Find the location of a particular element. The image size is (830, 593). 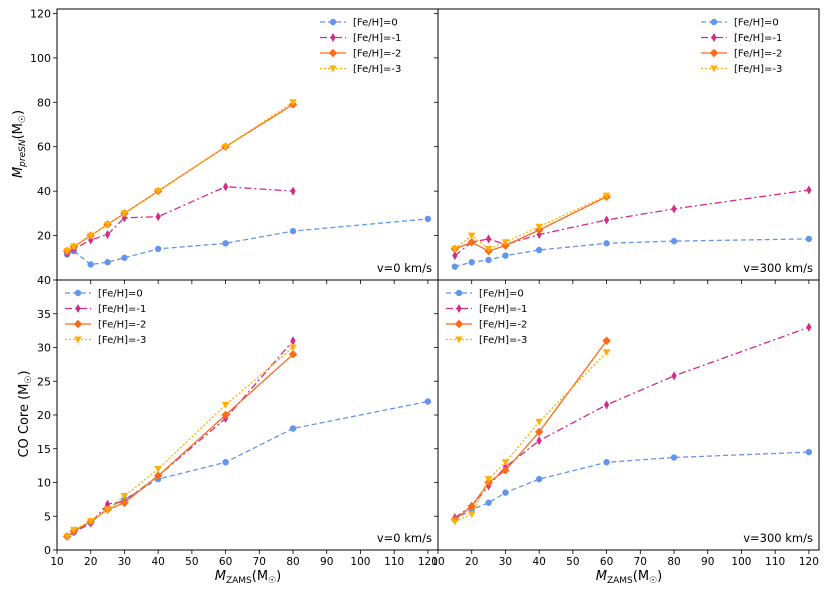

xlabel-right: MZAMS(M☉) is located at coordinates (629, 577).